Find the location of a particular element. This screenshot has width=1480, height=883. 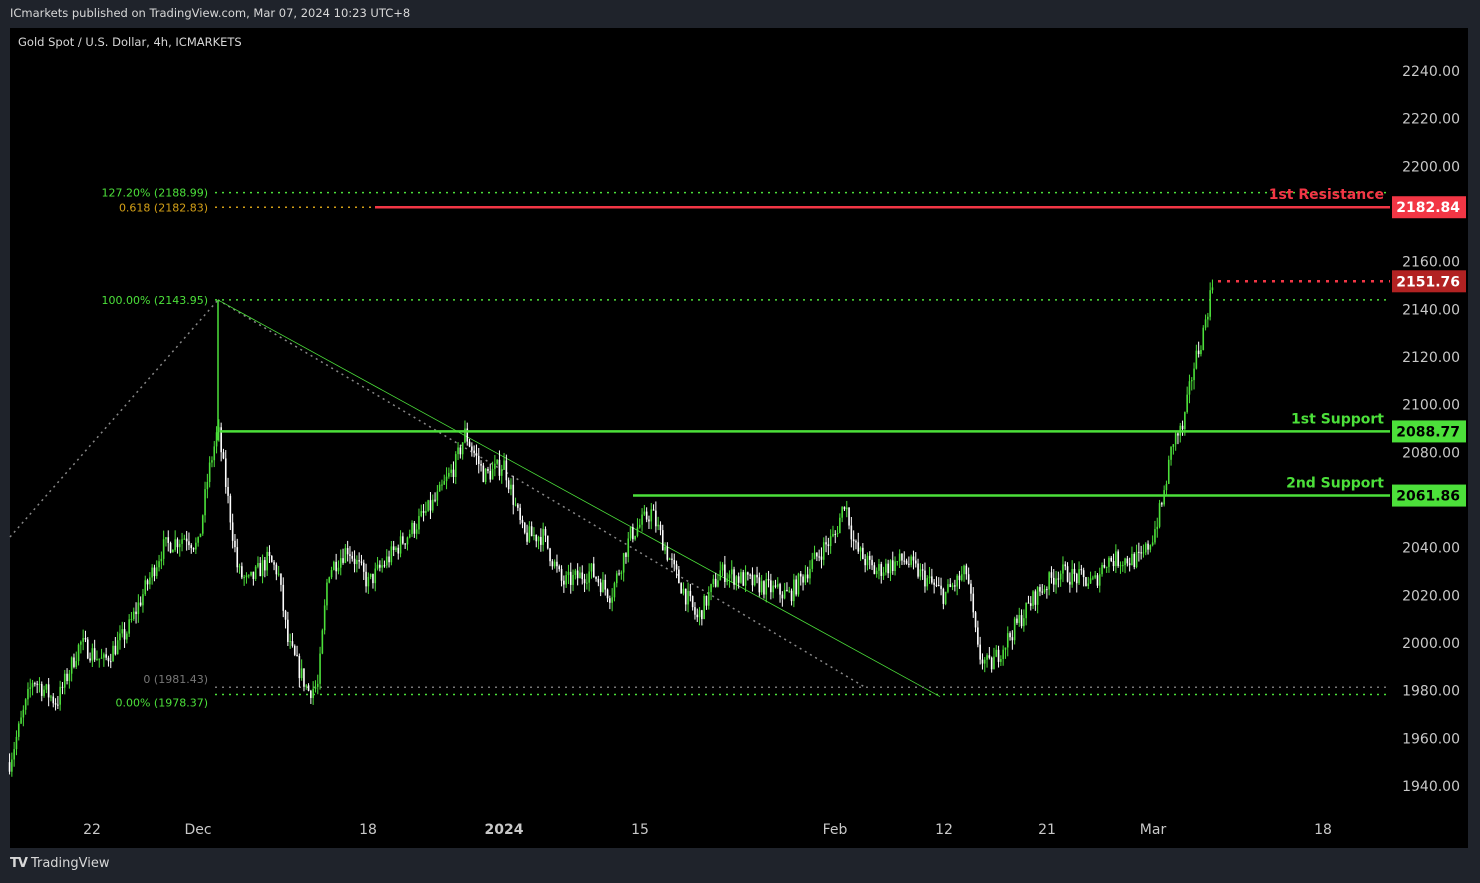

price-badge is located at coordinates (1429, 207).